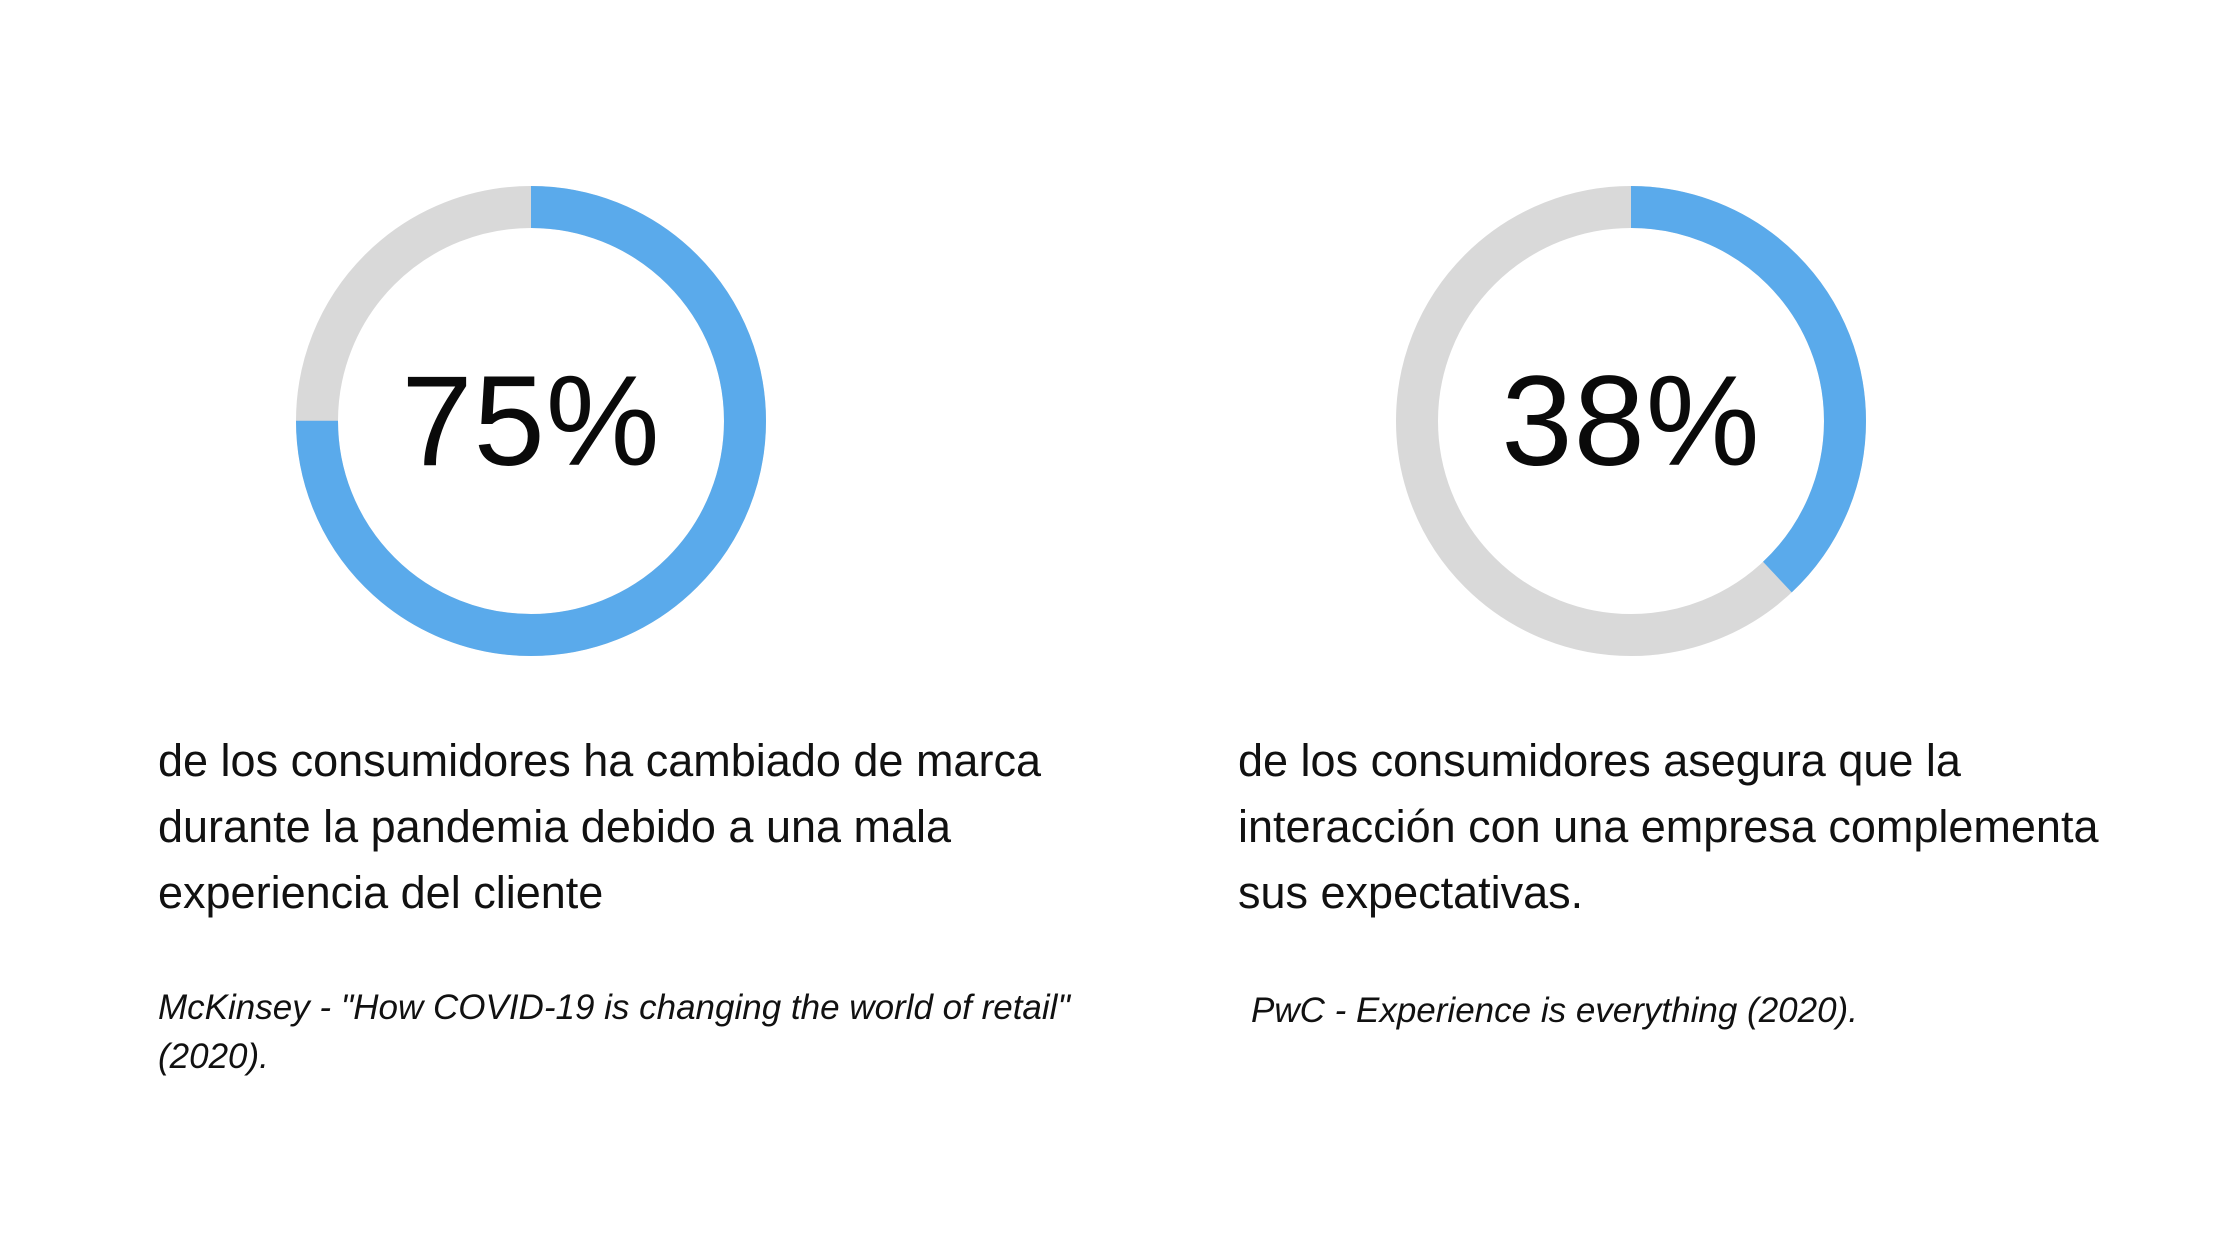  I want to click on stat-source: PwC - Experience is everything (2020)., so click(1554, 1010).